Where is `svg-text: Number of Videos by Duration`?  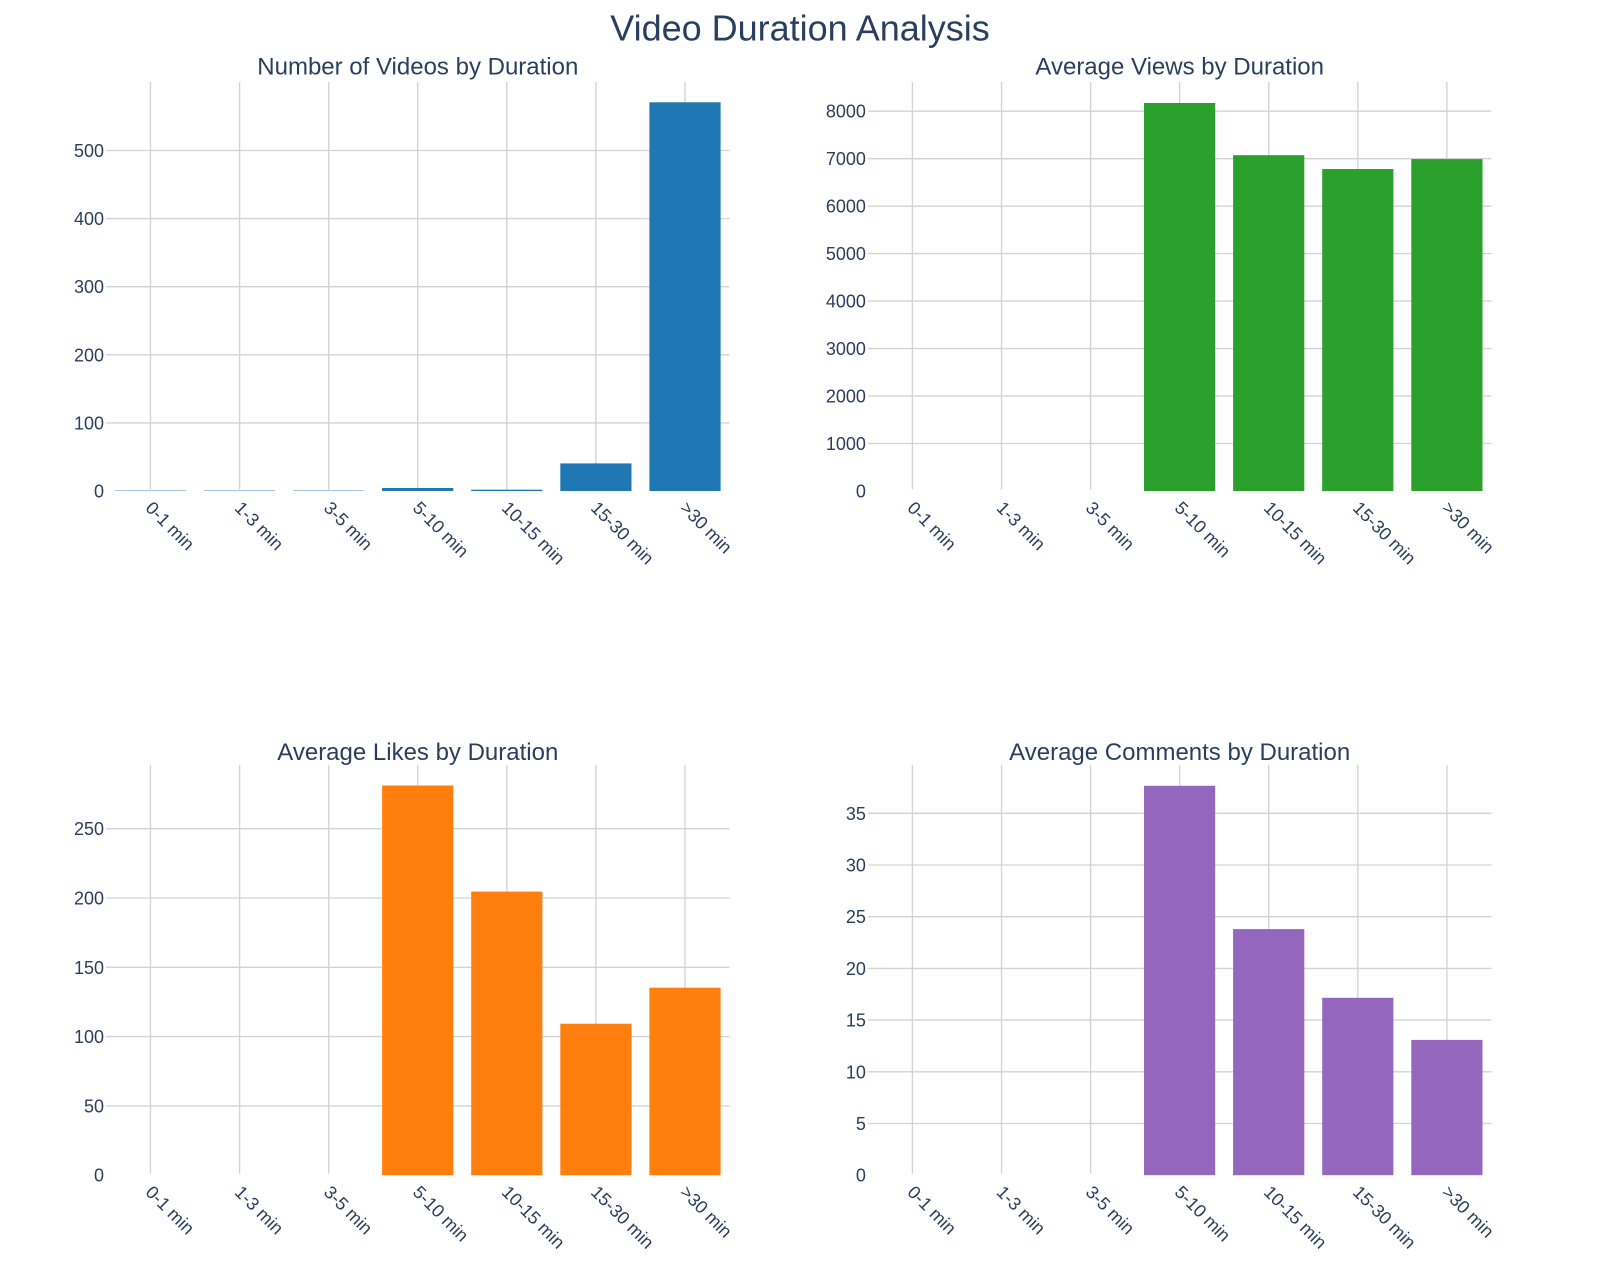
svg-text: Number of Videos by Duration is located at coordinates (417, 67).